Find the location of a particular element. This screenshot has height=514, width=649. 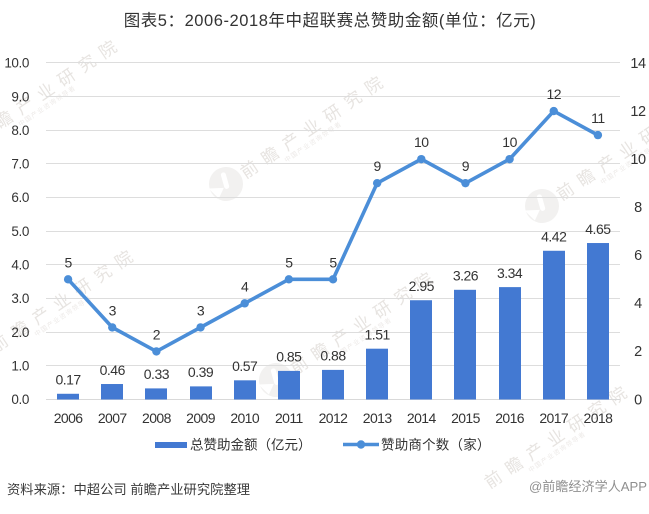

svg-text: 2013 is located at coordinates (378, 418).